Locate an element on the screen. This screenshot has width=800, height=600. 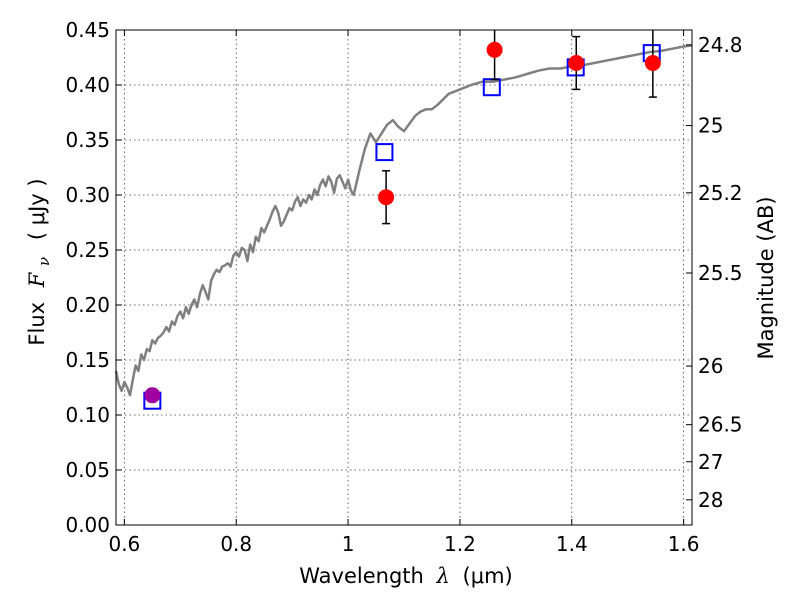
x-axis-label-symbol: λ is located at coordinates (443, 576).